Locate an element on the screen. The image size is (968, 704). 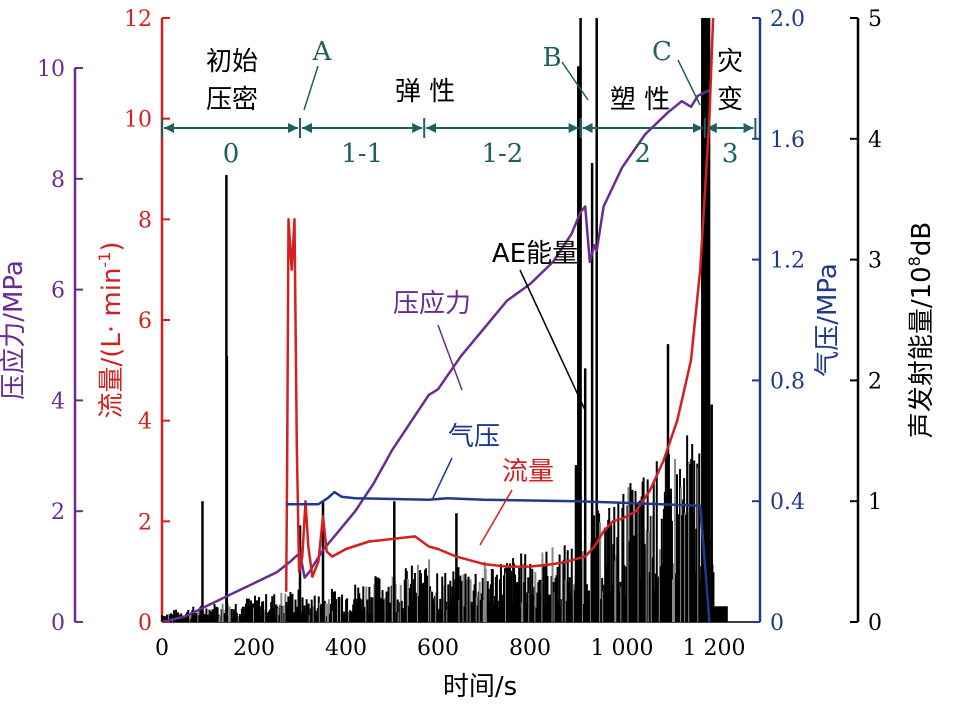
ae-tick-label: 2 is located at coordinates (875, 381).